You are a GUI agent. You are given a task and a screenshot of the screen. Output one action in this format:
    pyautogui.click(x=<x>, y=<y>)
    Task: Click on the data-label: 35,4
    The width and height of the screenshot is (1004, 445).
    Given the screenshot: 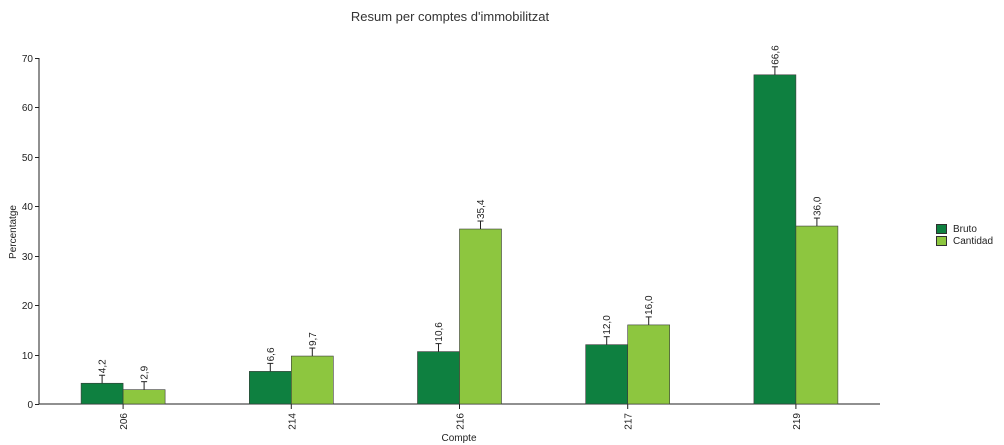 What is the action you would take?
    pyautogui.click(x=481, y=209)
    